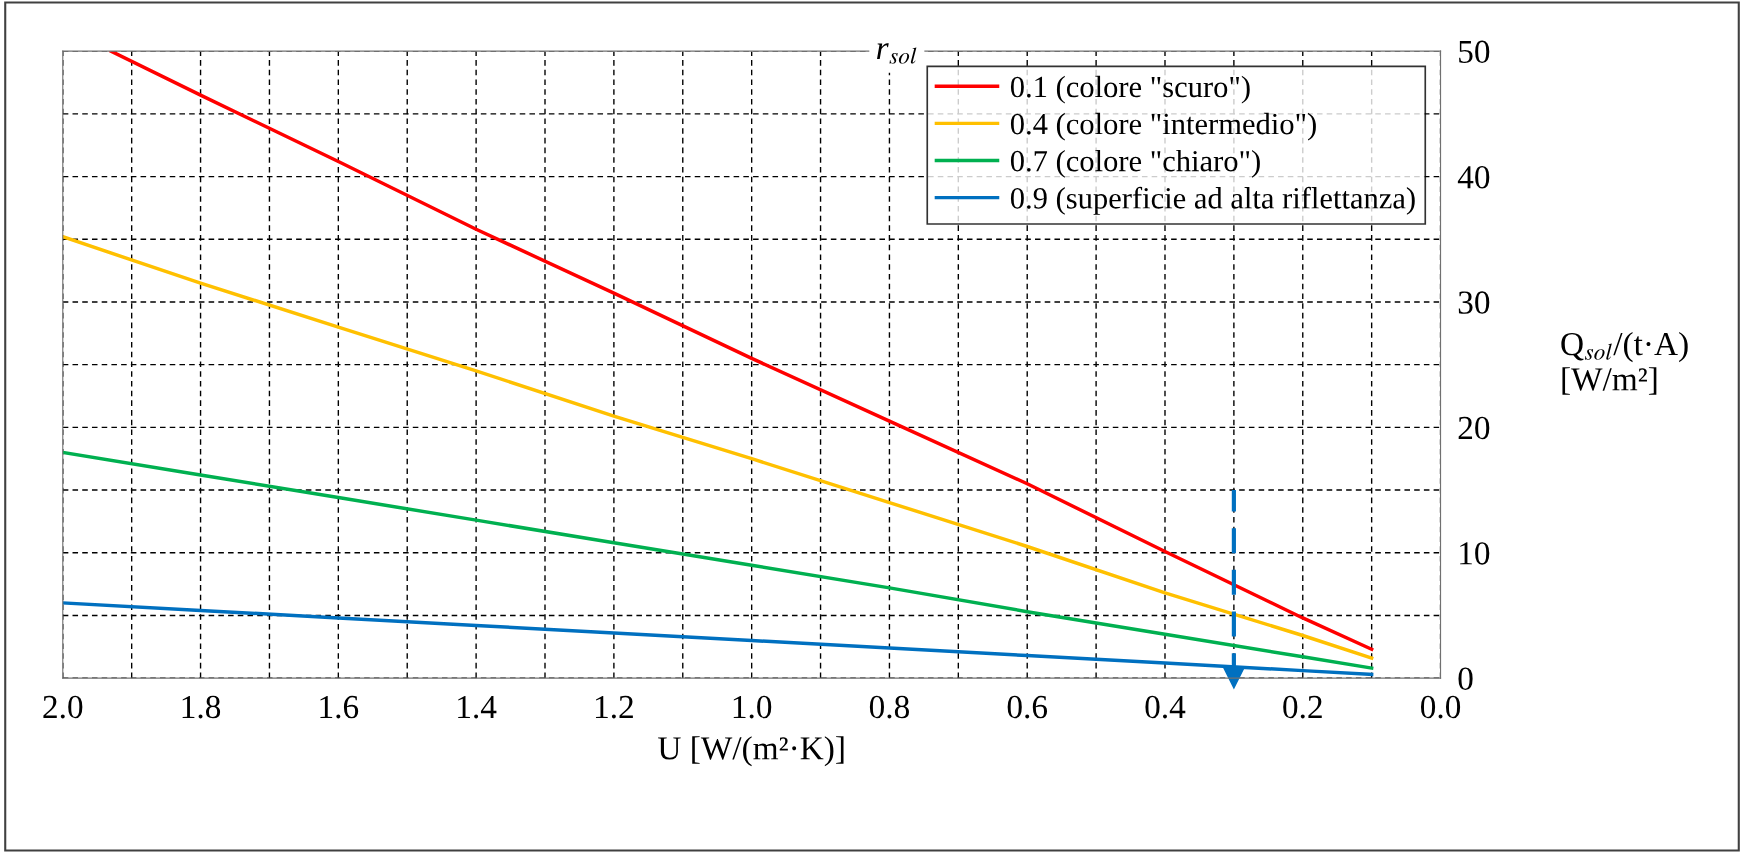 The width and height of the screenshot is (1744, 853). Describe the element at coordinates (751, 751) in the screenshot. I see `x-axis-title: U [W/(m²·K)]` at that location.